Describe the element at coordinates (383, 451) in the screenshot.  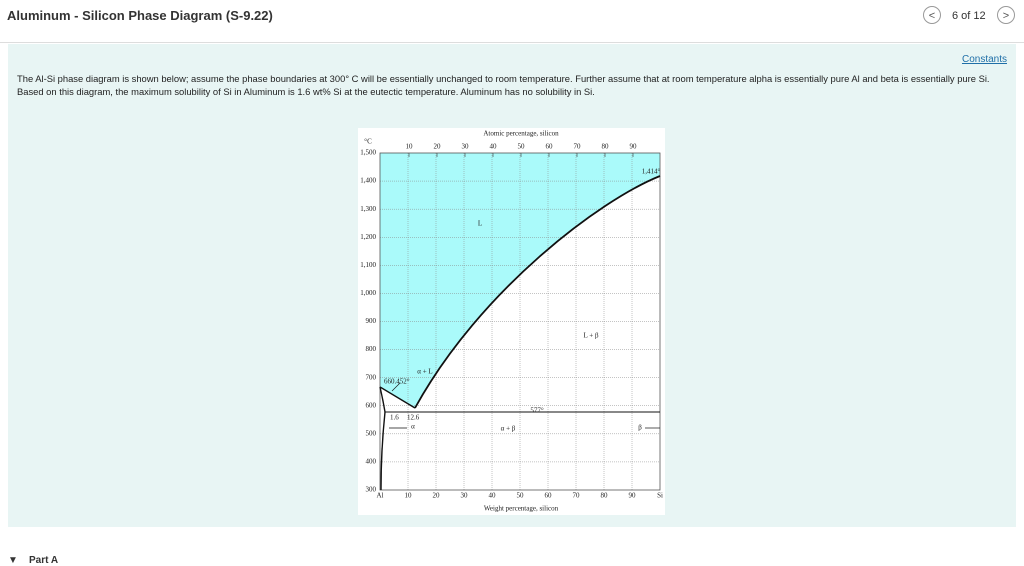
I see `solvus` at that location.